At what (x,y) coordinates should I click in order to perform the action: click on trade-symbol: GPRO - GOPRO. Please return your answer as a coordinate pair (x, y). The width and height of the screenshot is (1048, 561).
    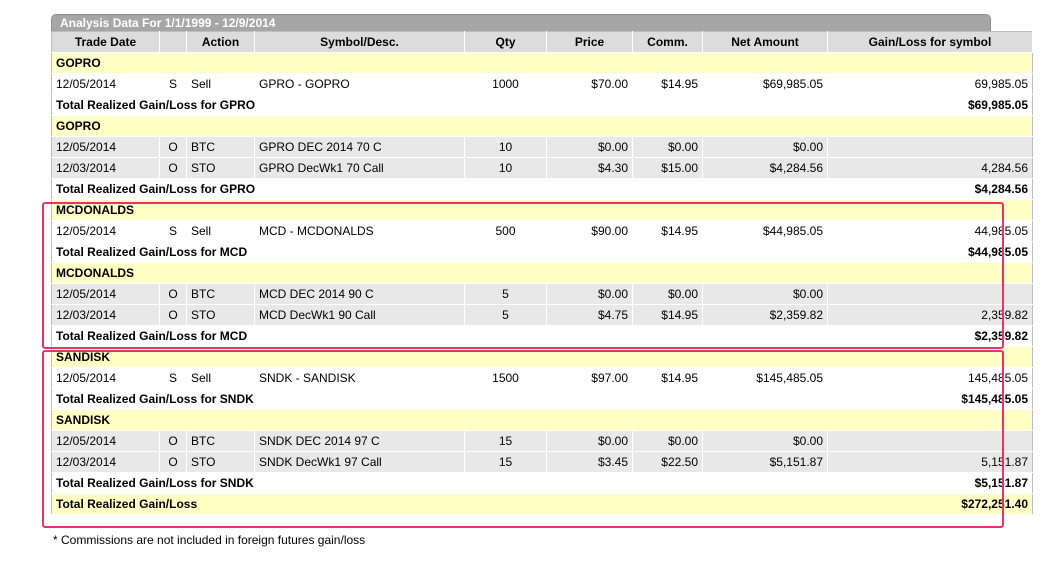
    Looking at the image, I should click on (359, 84).